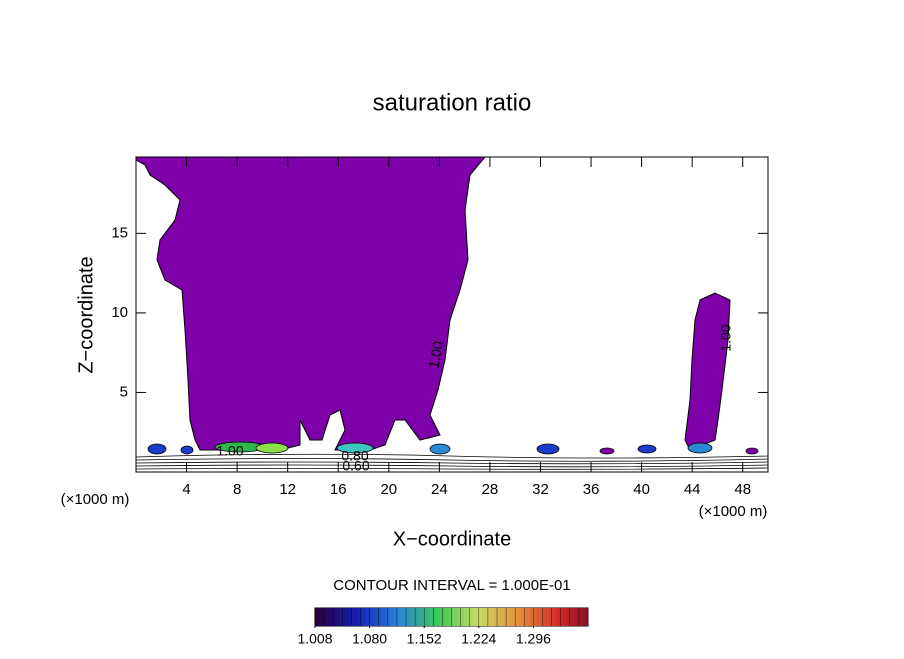 The width and height of the screenshot is (904, 659). What do you see at coordinates (354, 456) in the screenshot?
I see `contour-label: 0.80` at bounding box center [354, 456].